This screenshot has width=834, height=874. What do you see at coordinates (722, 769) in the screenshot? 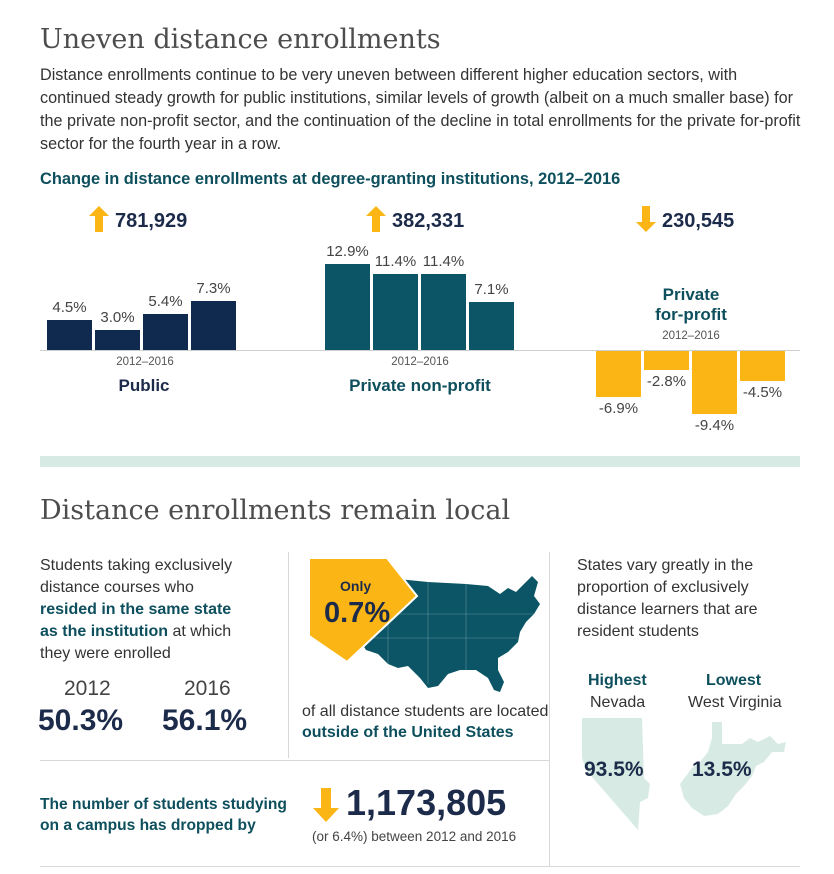
I see `lowest-value: 13.5%` at bounding box center [722, 769].